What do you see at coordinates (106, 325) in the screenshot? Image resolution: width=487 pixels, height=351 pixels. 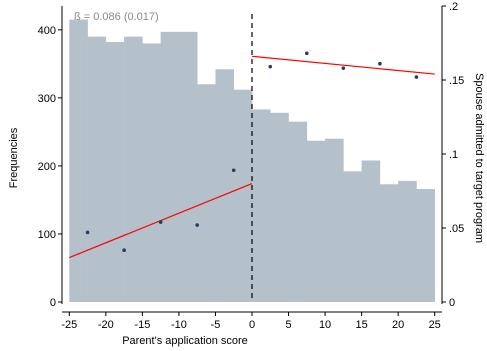 I see `x-tick-label: -20` at bounding box center [106, 325].